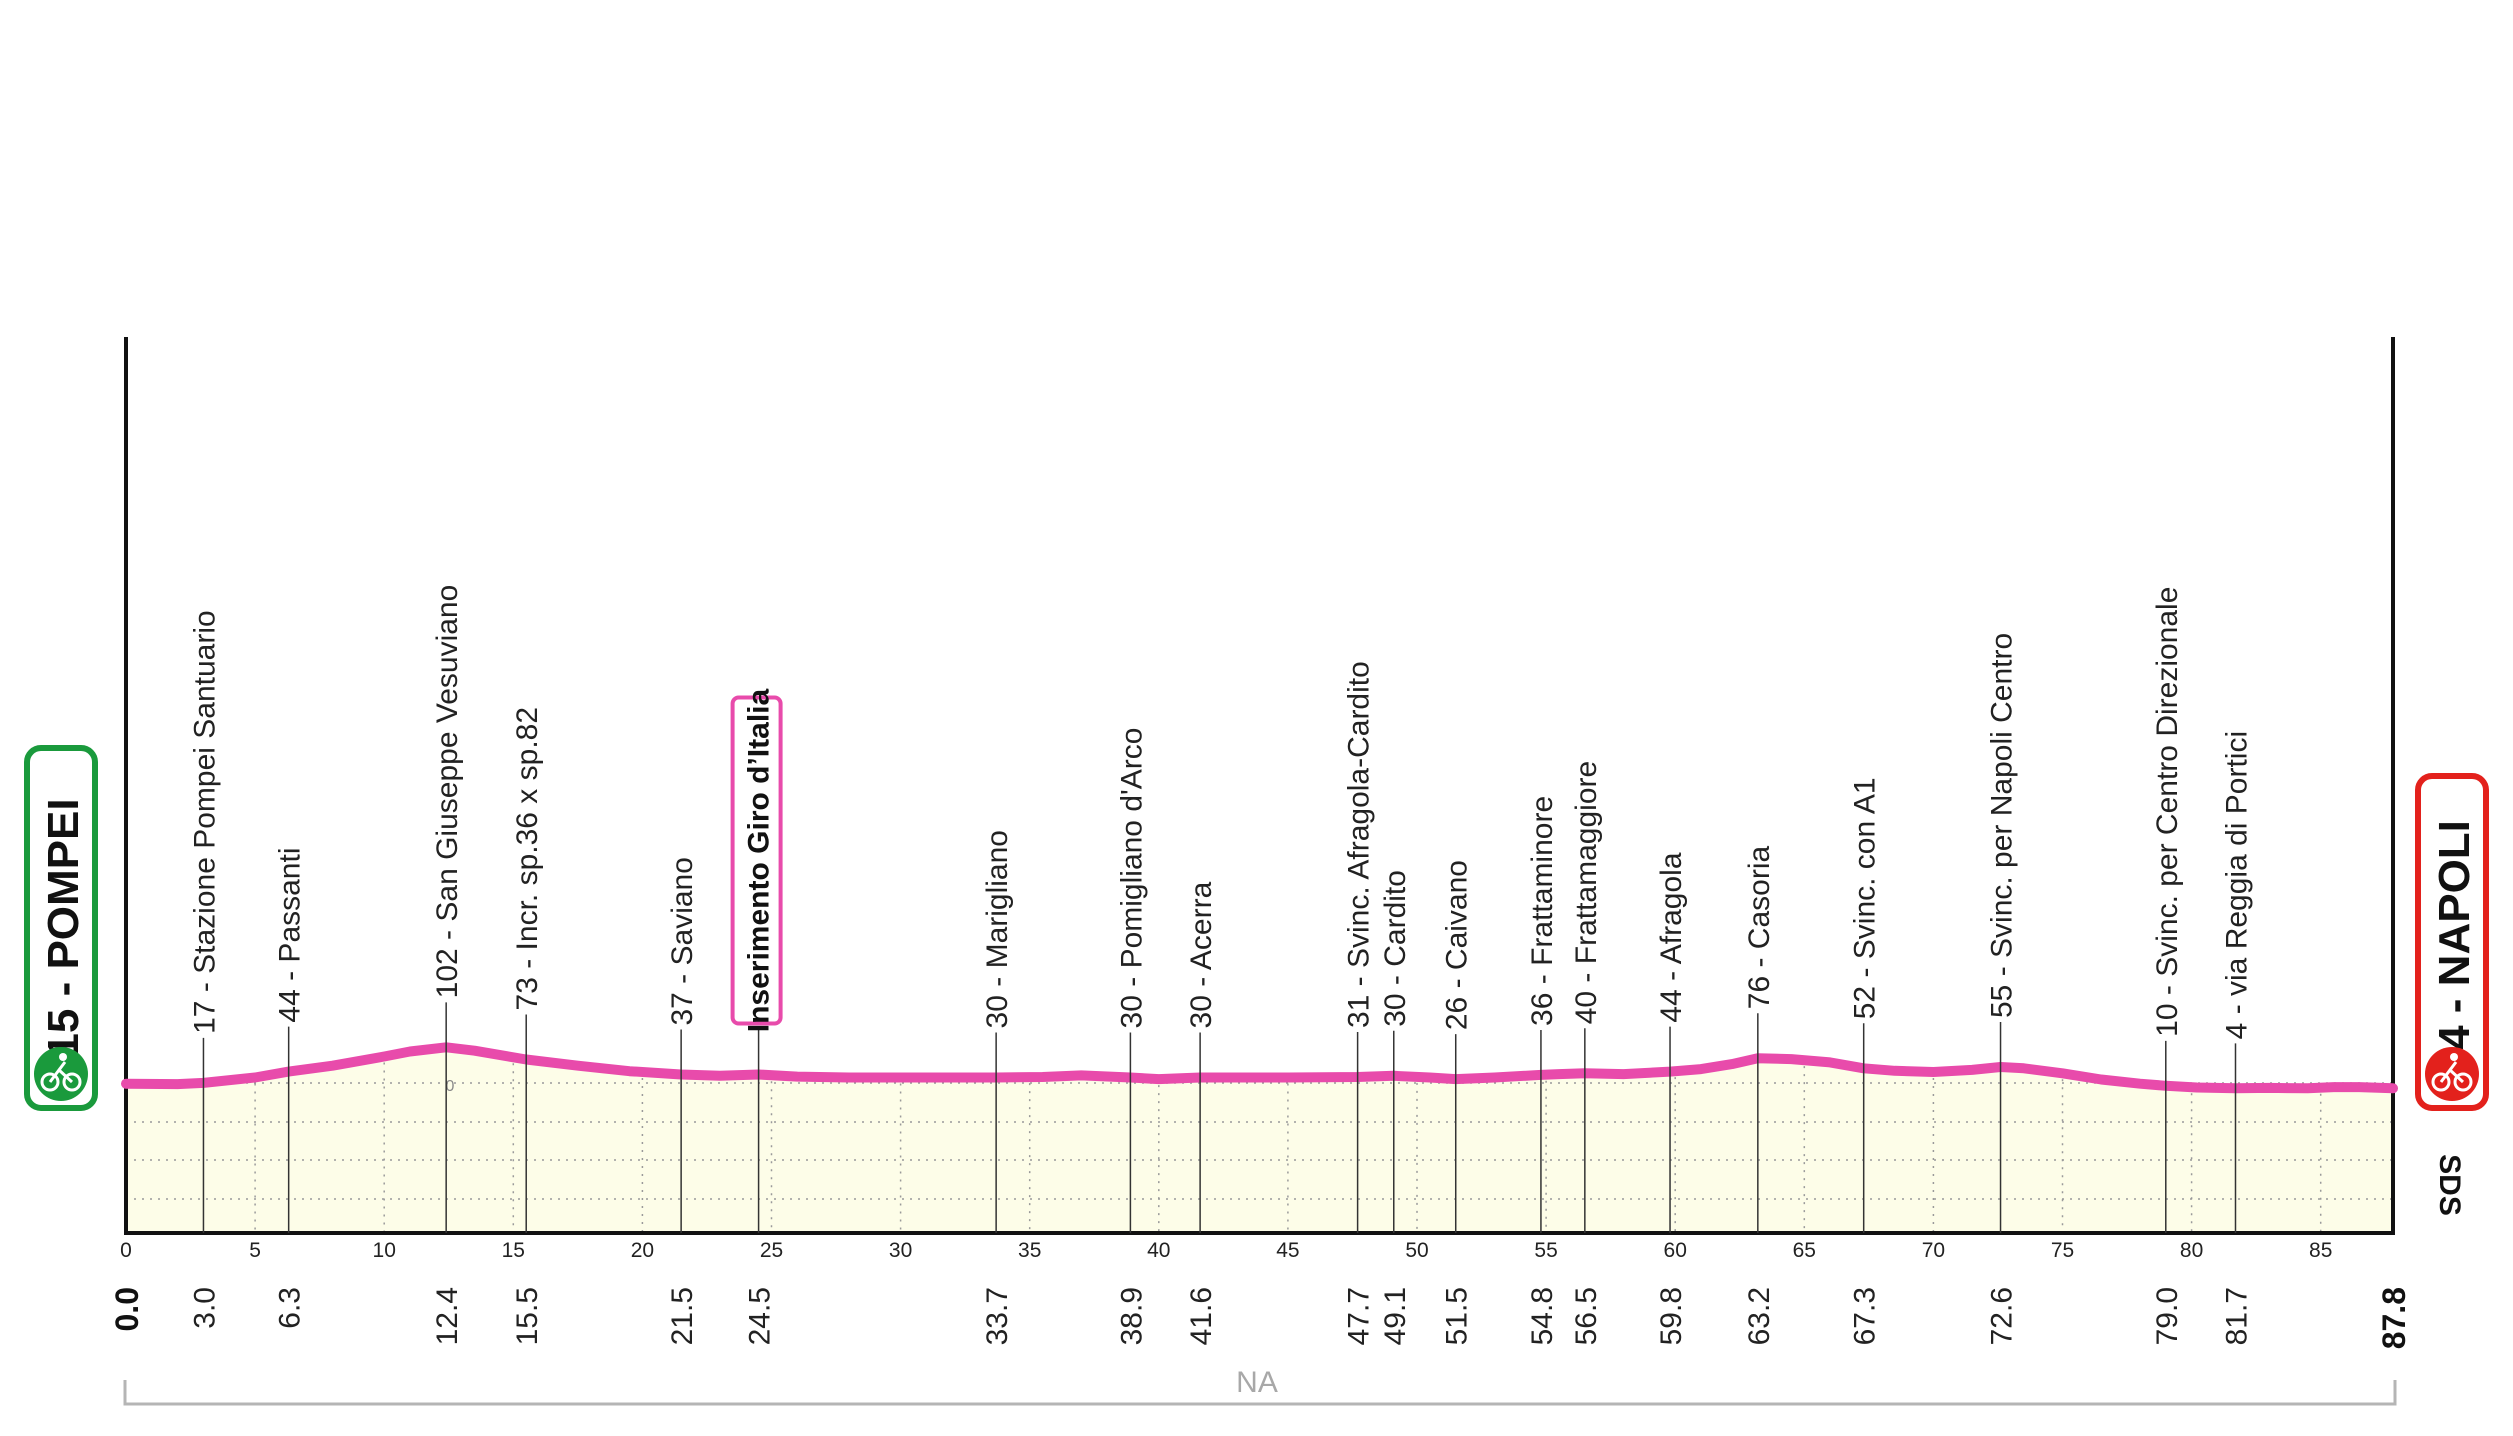 The image size is (2513, 1436). I want to click on waypoint-label: 40 - Frattamaggiore, so click(1586, 892).